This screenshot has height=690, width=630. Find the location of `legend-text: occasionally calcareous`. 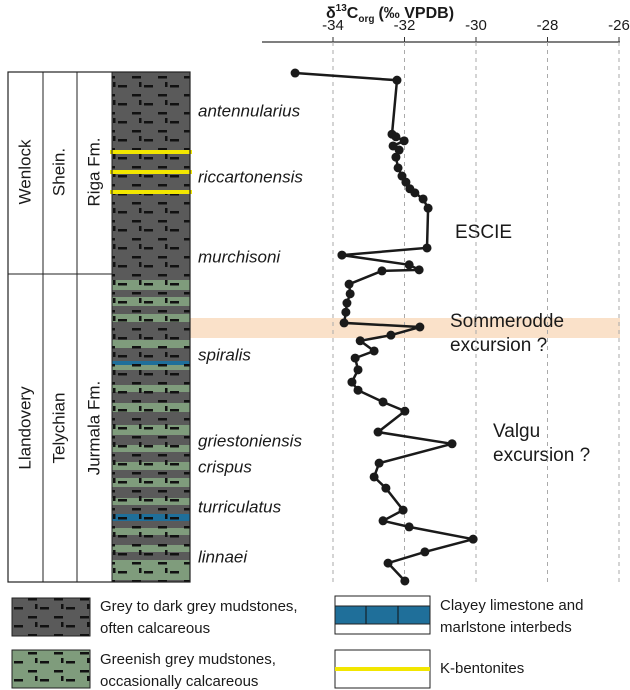

legend-text: occasionally calcareous is located at coordinates (179, 681).